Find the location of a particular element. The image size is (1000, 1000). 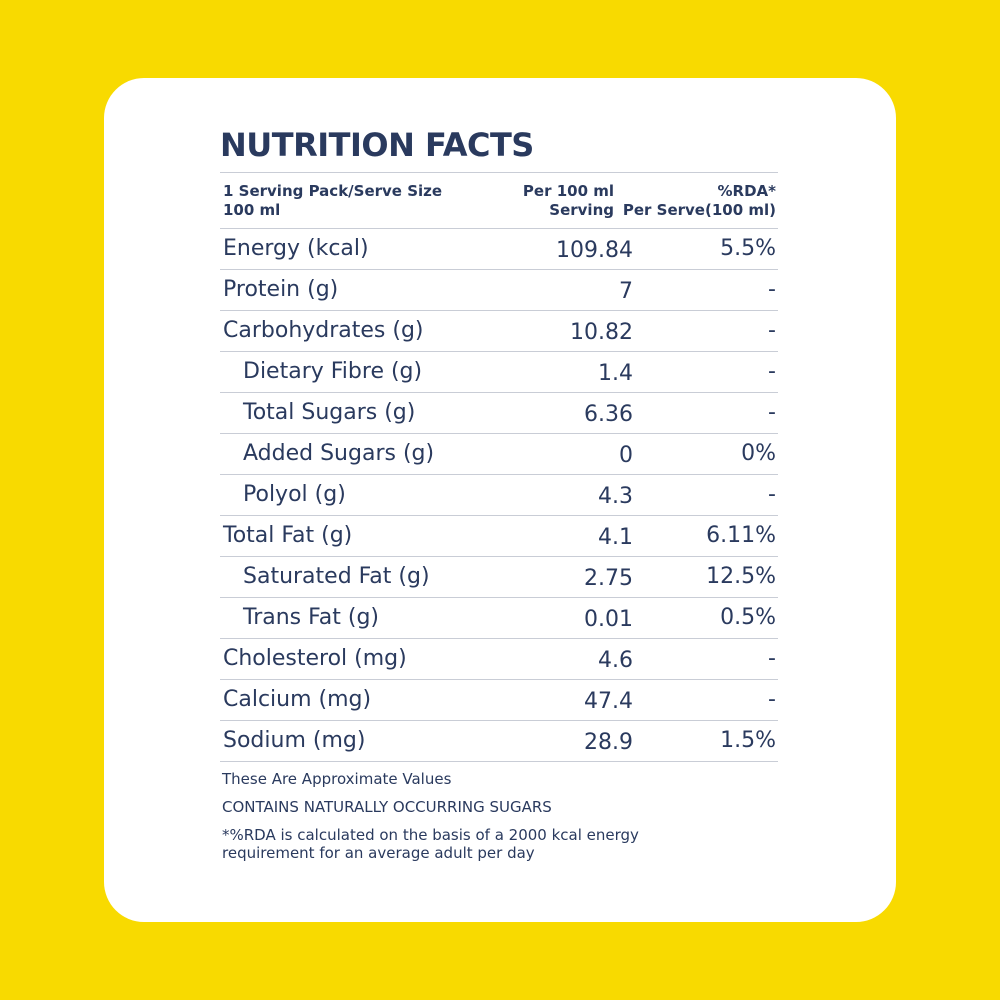

nutrient-value: 10.82 is located at coordinates (601, 332).